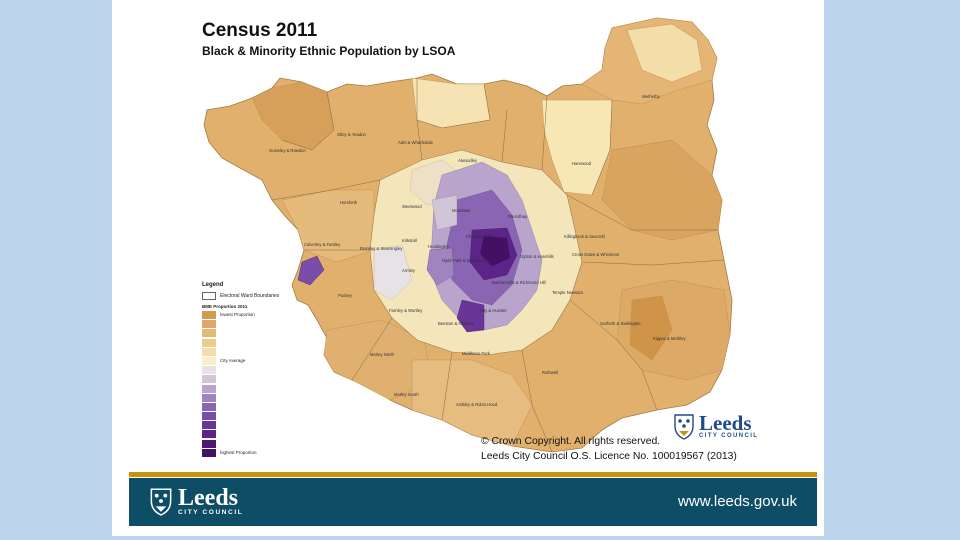 The height and width of the screenshot is (540, 960). I want to click on legend-swatch-label: highest Proportion, so click(238, 452).